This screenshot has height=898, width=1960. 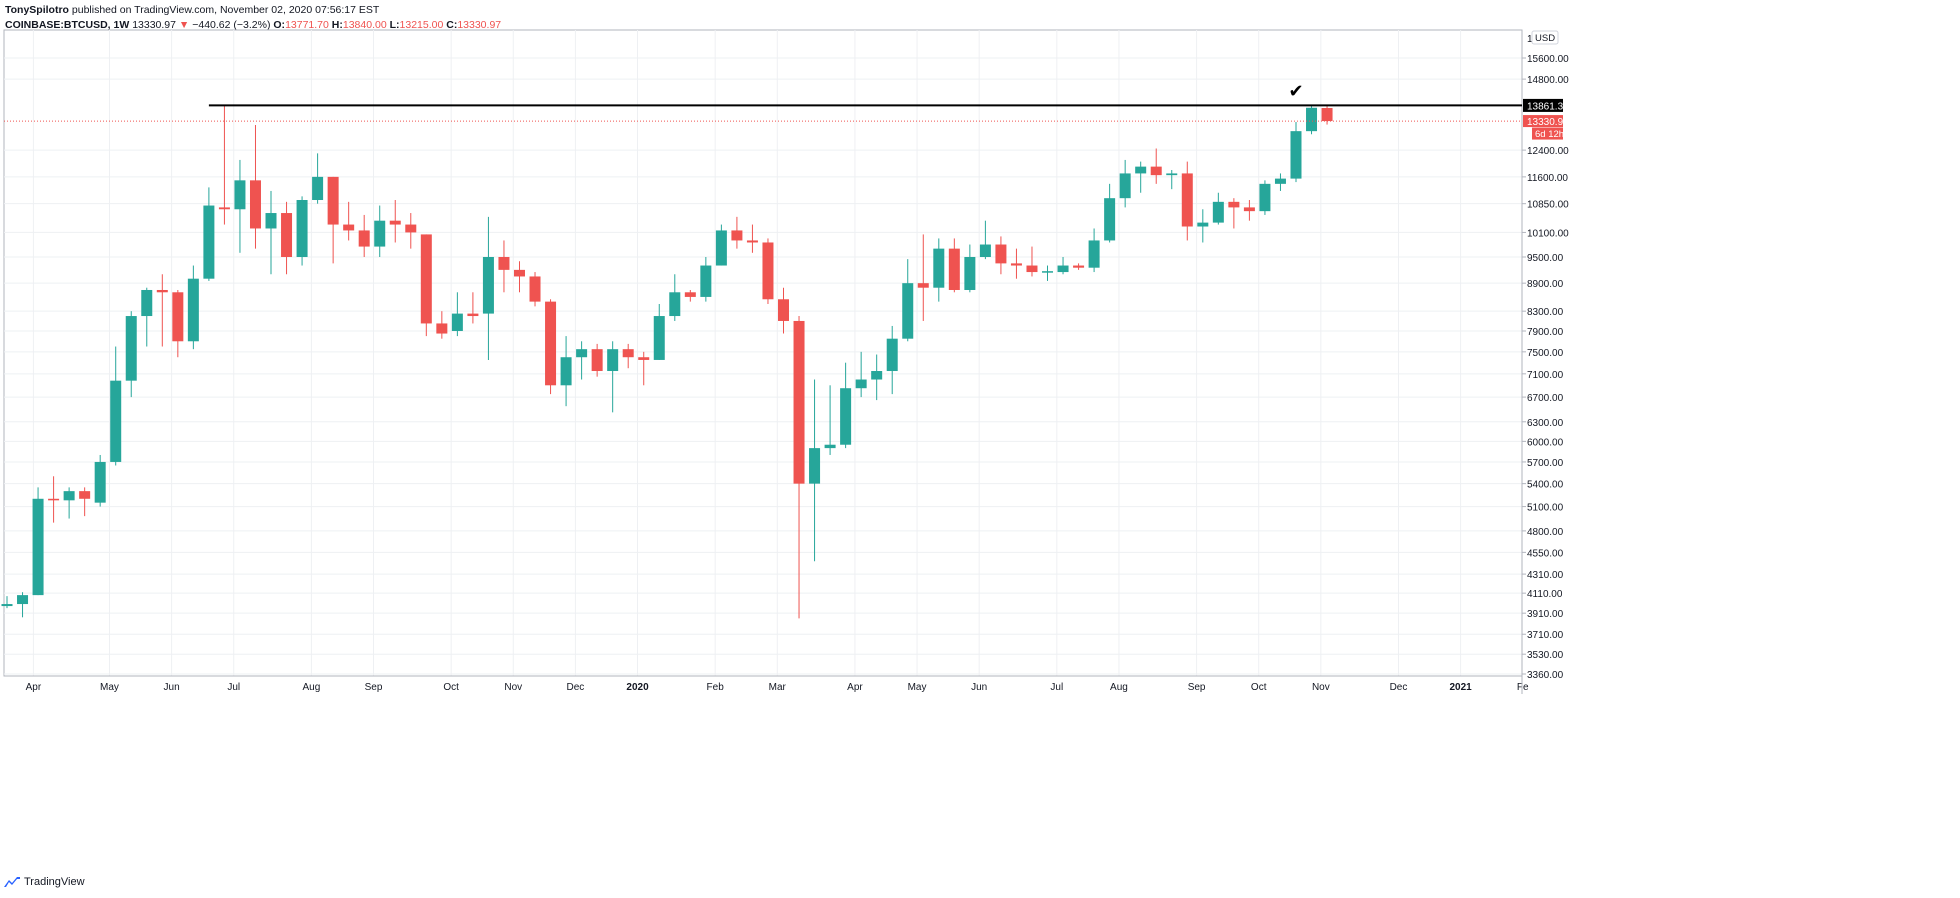 I want to click on change-down-icon: ▼, so click(x=184, y=25).